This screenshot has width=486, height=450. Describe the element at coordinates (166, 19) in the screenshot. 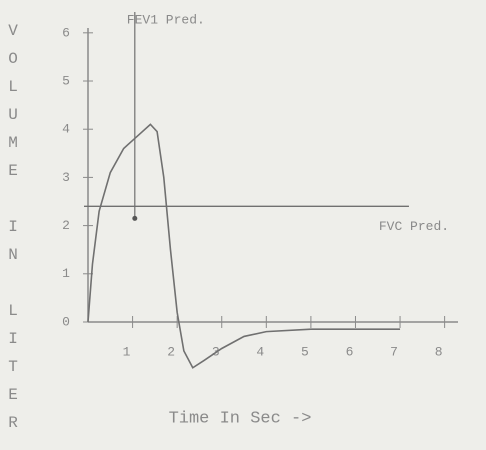

I see `fev1-pred-label: FEV1 Pred.` at that location.